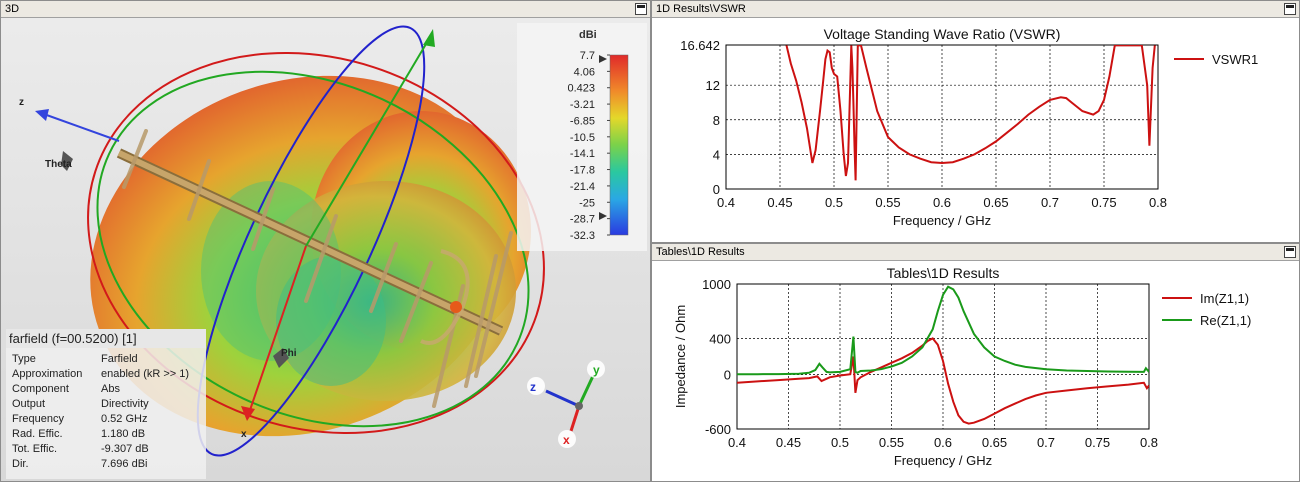  What do you see at coordinates (37, 434) in the screenshot?
I see `info-key: Rad. Effic.` at bounding box center [37, 434].